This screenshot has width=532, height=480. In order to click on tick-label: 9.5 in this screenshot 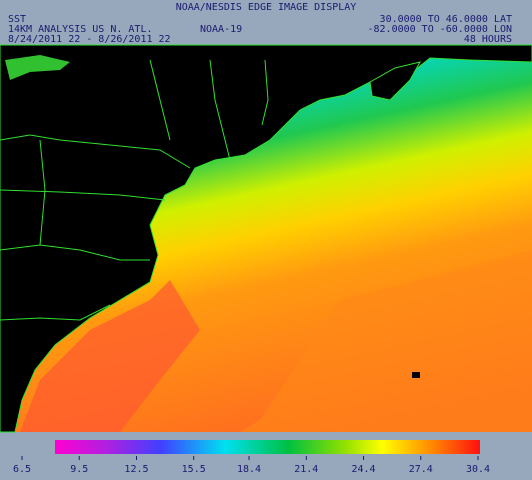, I will do `click(79, 469)`.